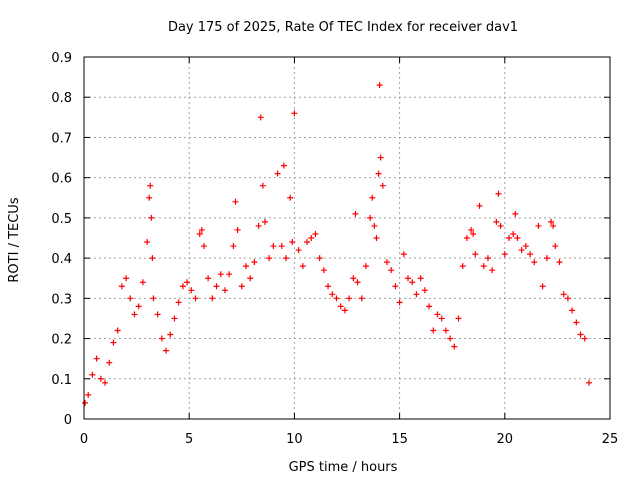 This screenshot has height=480, width=640. I want to click on y-tick-label: 0.3, so click(61, 299).